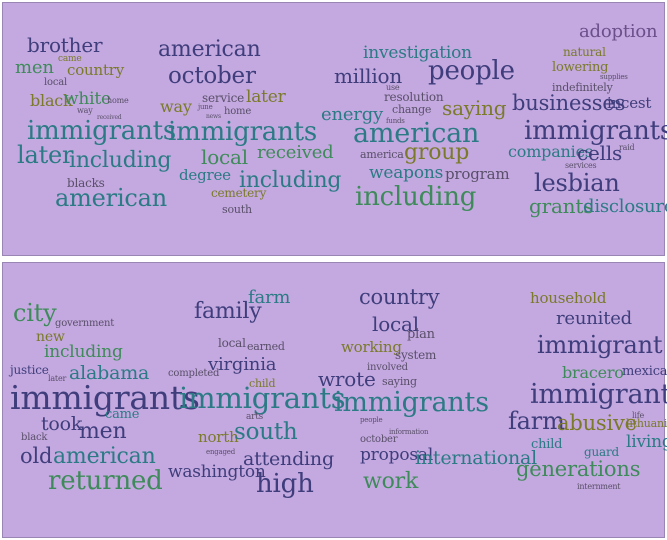  I want to click on cloud-word: service, so click(223, 98).